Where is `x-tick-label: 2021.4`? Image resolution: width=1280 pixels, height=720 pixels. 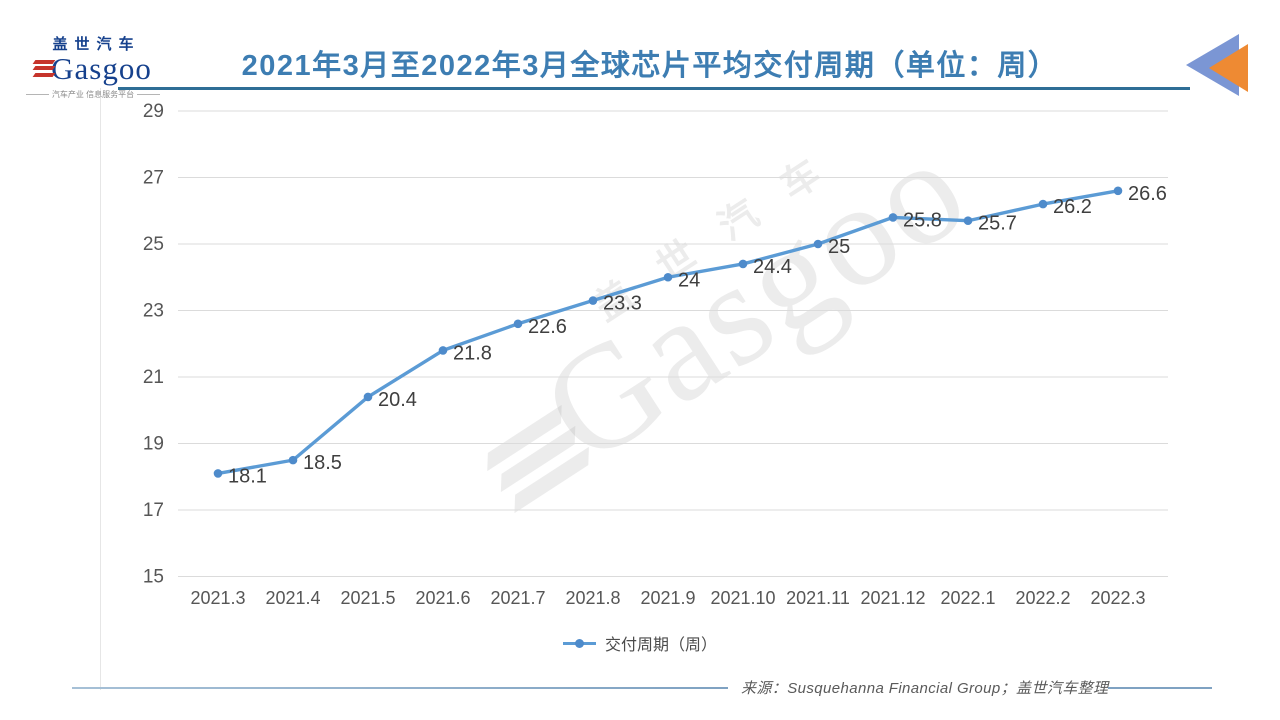 x-tick-label: 2021.4 is located at coordinates (292, 598).